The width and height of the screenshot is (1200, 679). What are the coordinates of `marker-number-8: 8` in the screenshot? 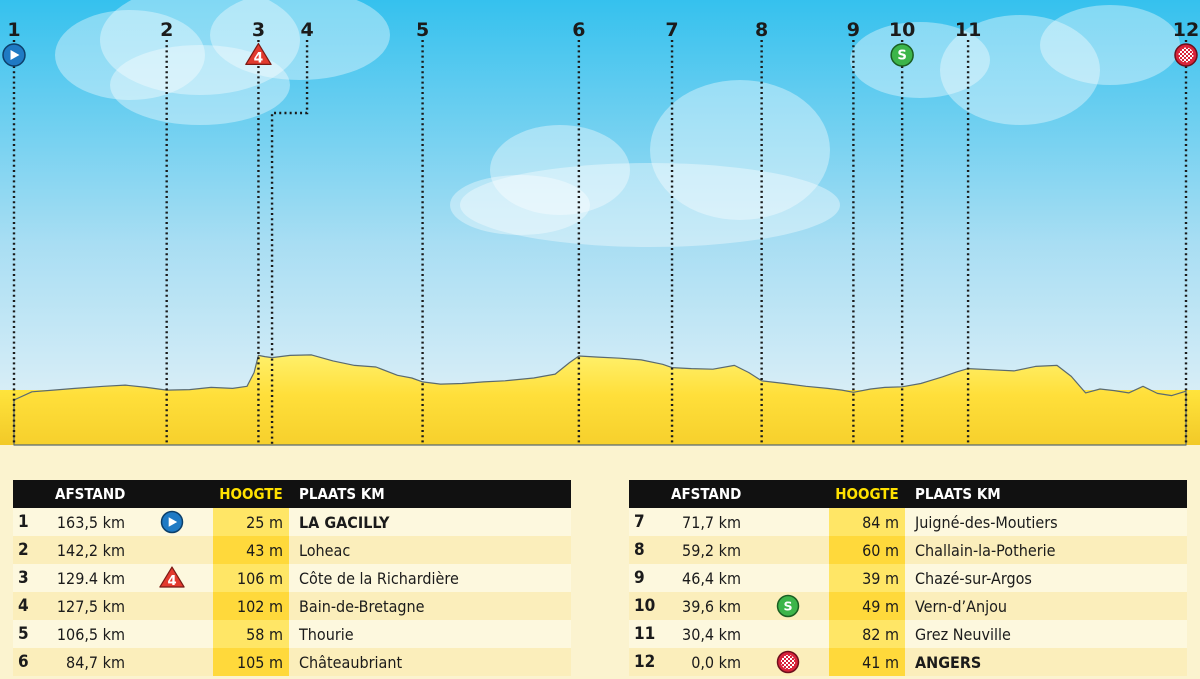 It's located at (761, 30).